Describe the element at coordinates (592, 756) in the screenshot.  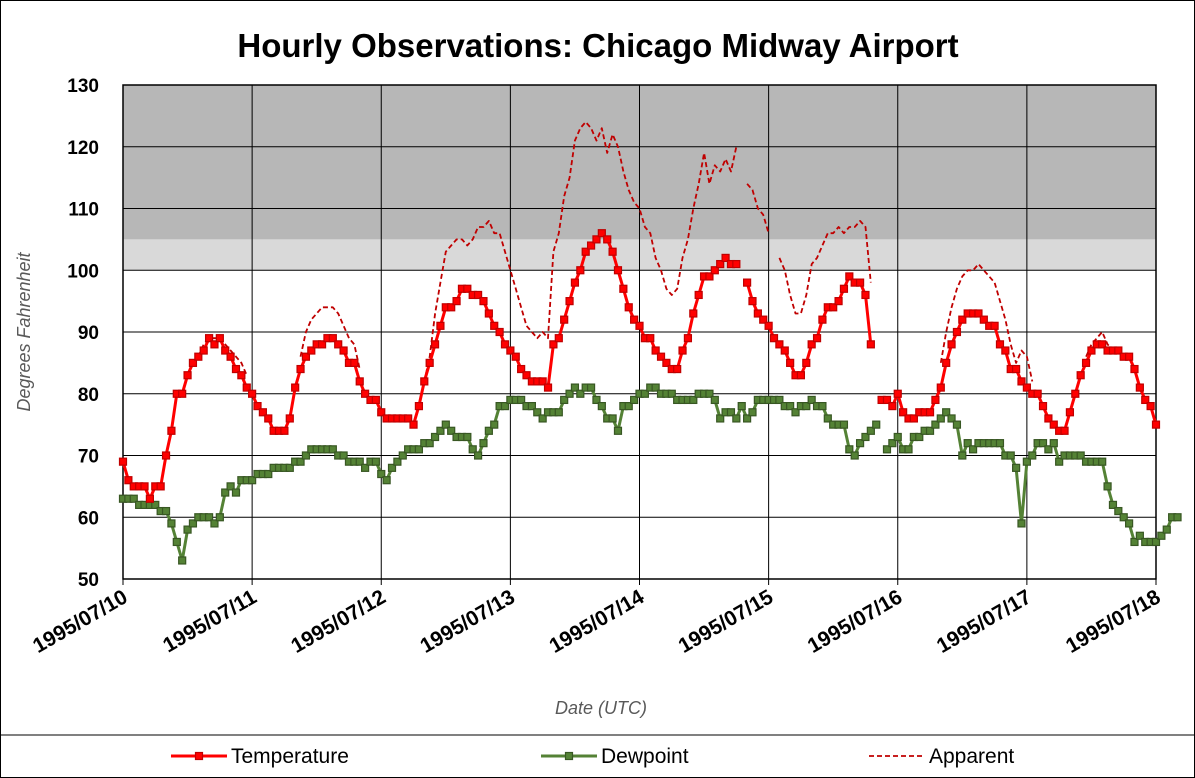
I see `legend: Temperature Dewpoint Apparent` at that location.